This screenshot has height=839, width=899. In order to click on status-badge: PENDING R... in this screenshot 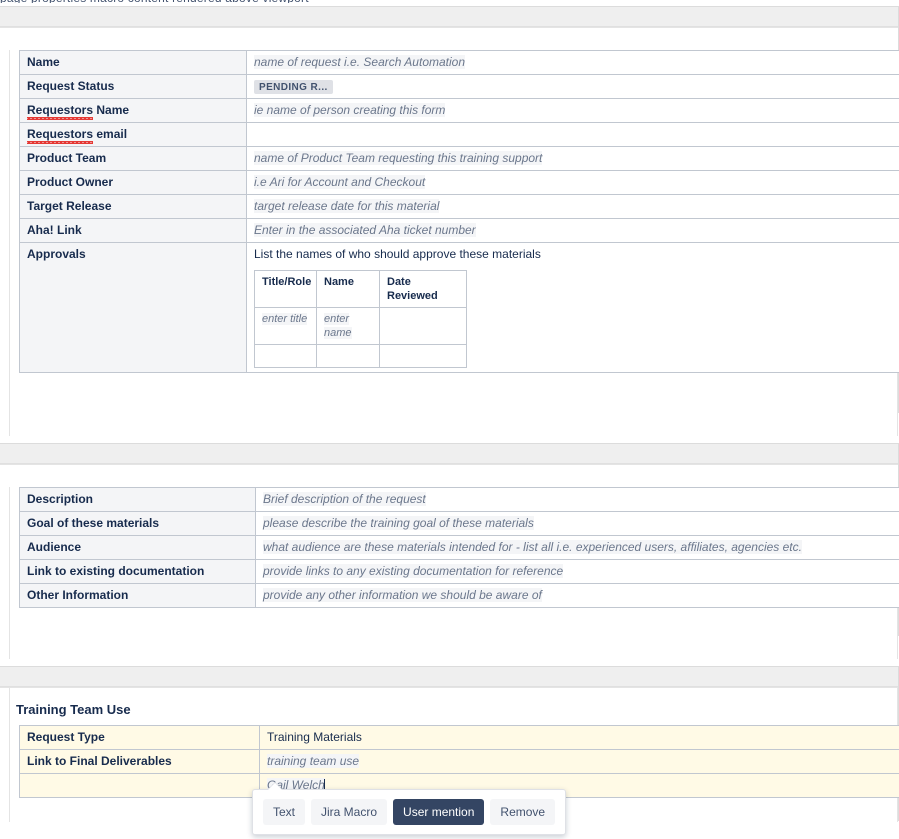, I will do `click(293, 86)`.